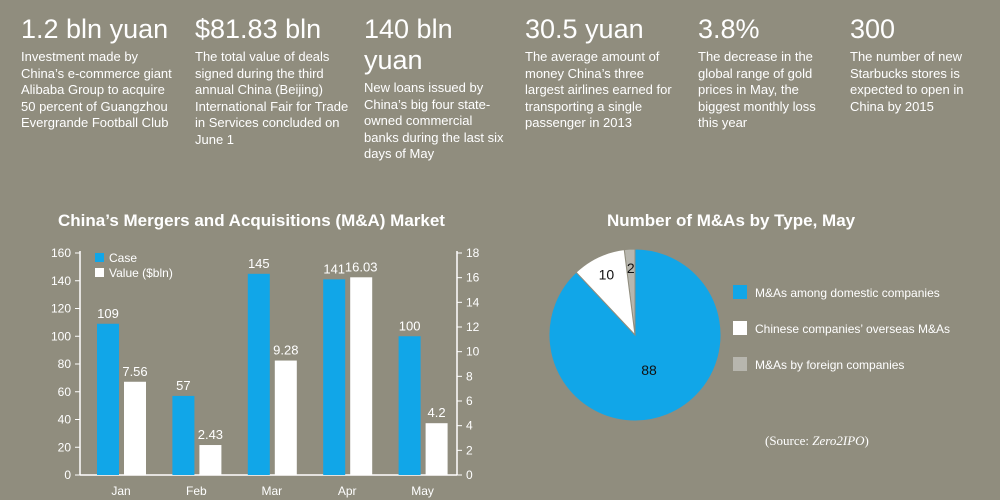 The height and width of the screenshot is (500, 1000). Describe the element at coordinates (134, 371) in the screenshot. I see `data-label-value: 7.56` at that location.